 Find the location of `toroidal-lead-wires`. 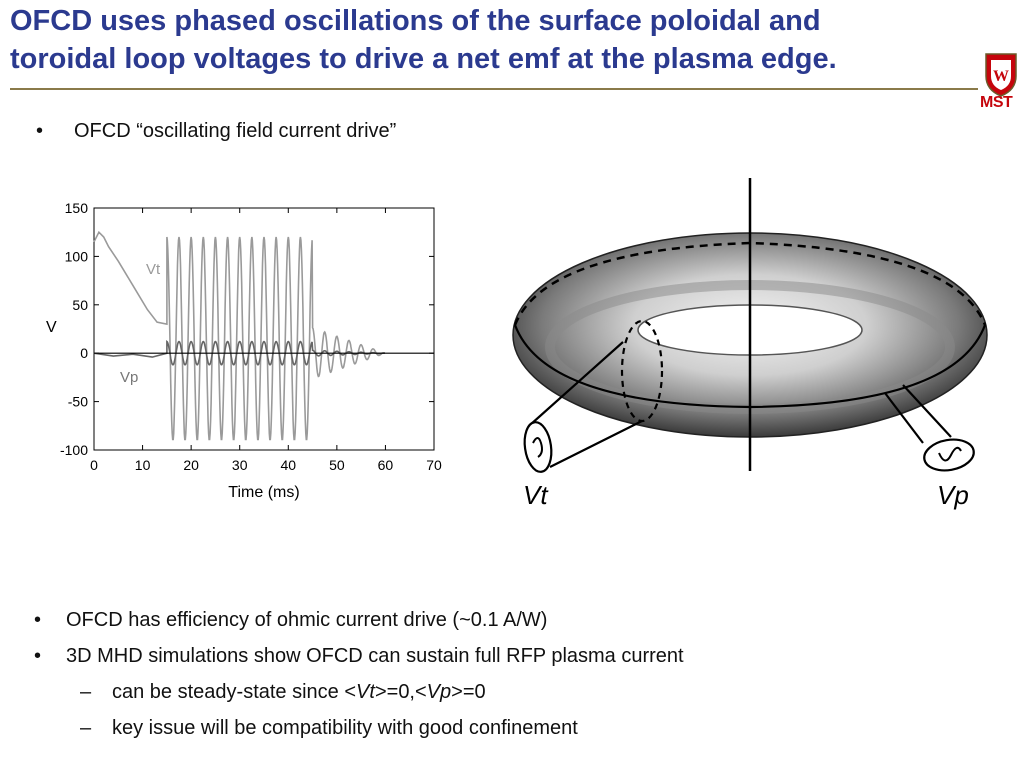

toroidal-lead-wires is located at coordinates (586, 404).